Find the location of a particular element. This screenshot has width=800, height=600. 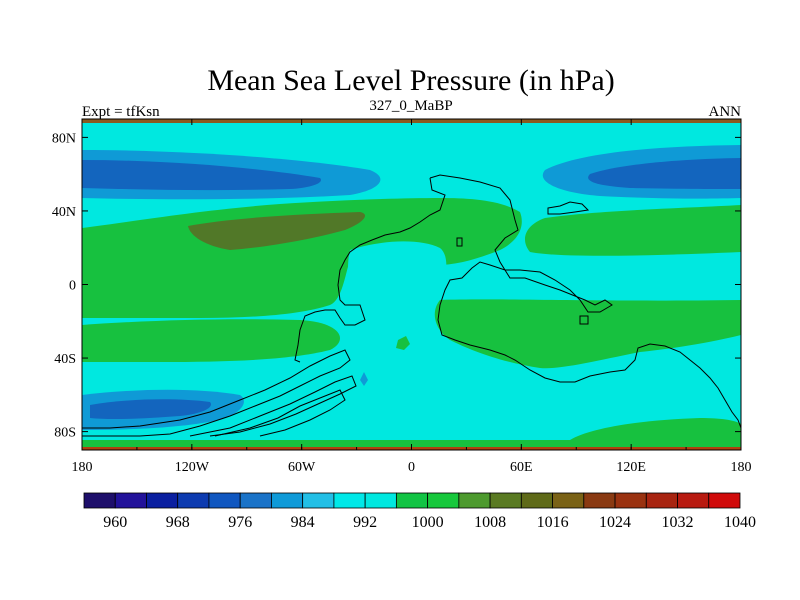

south-high-belt-right is located at coordinates (587, 334).